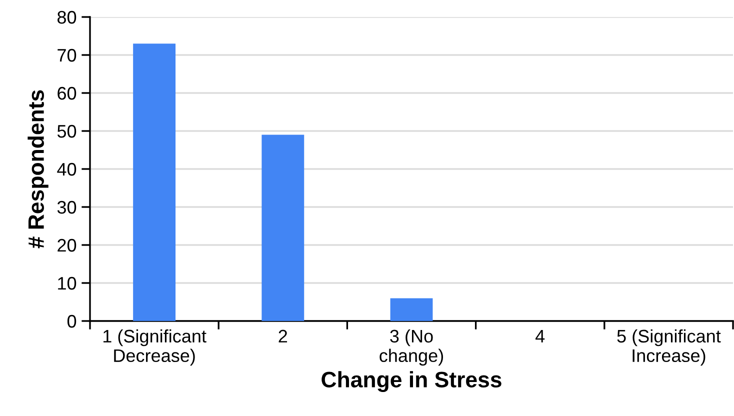  I want to click on y-tick-label: 0, so click(71, 321).